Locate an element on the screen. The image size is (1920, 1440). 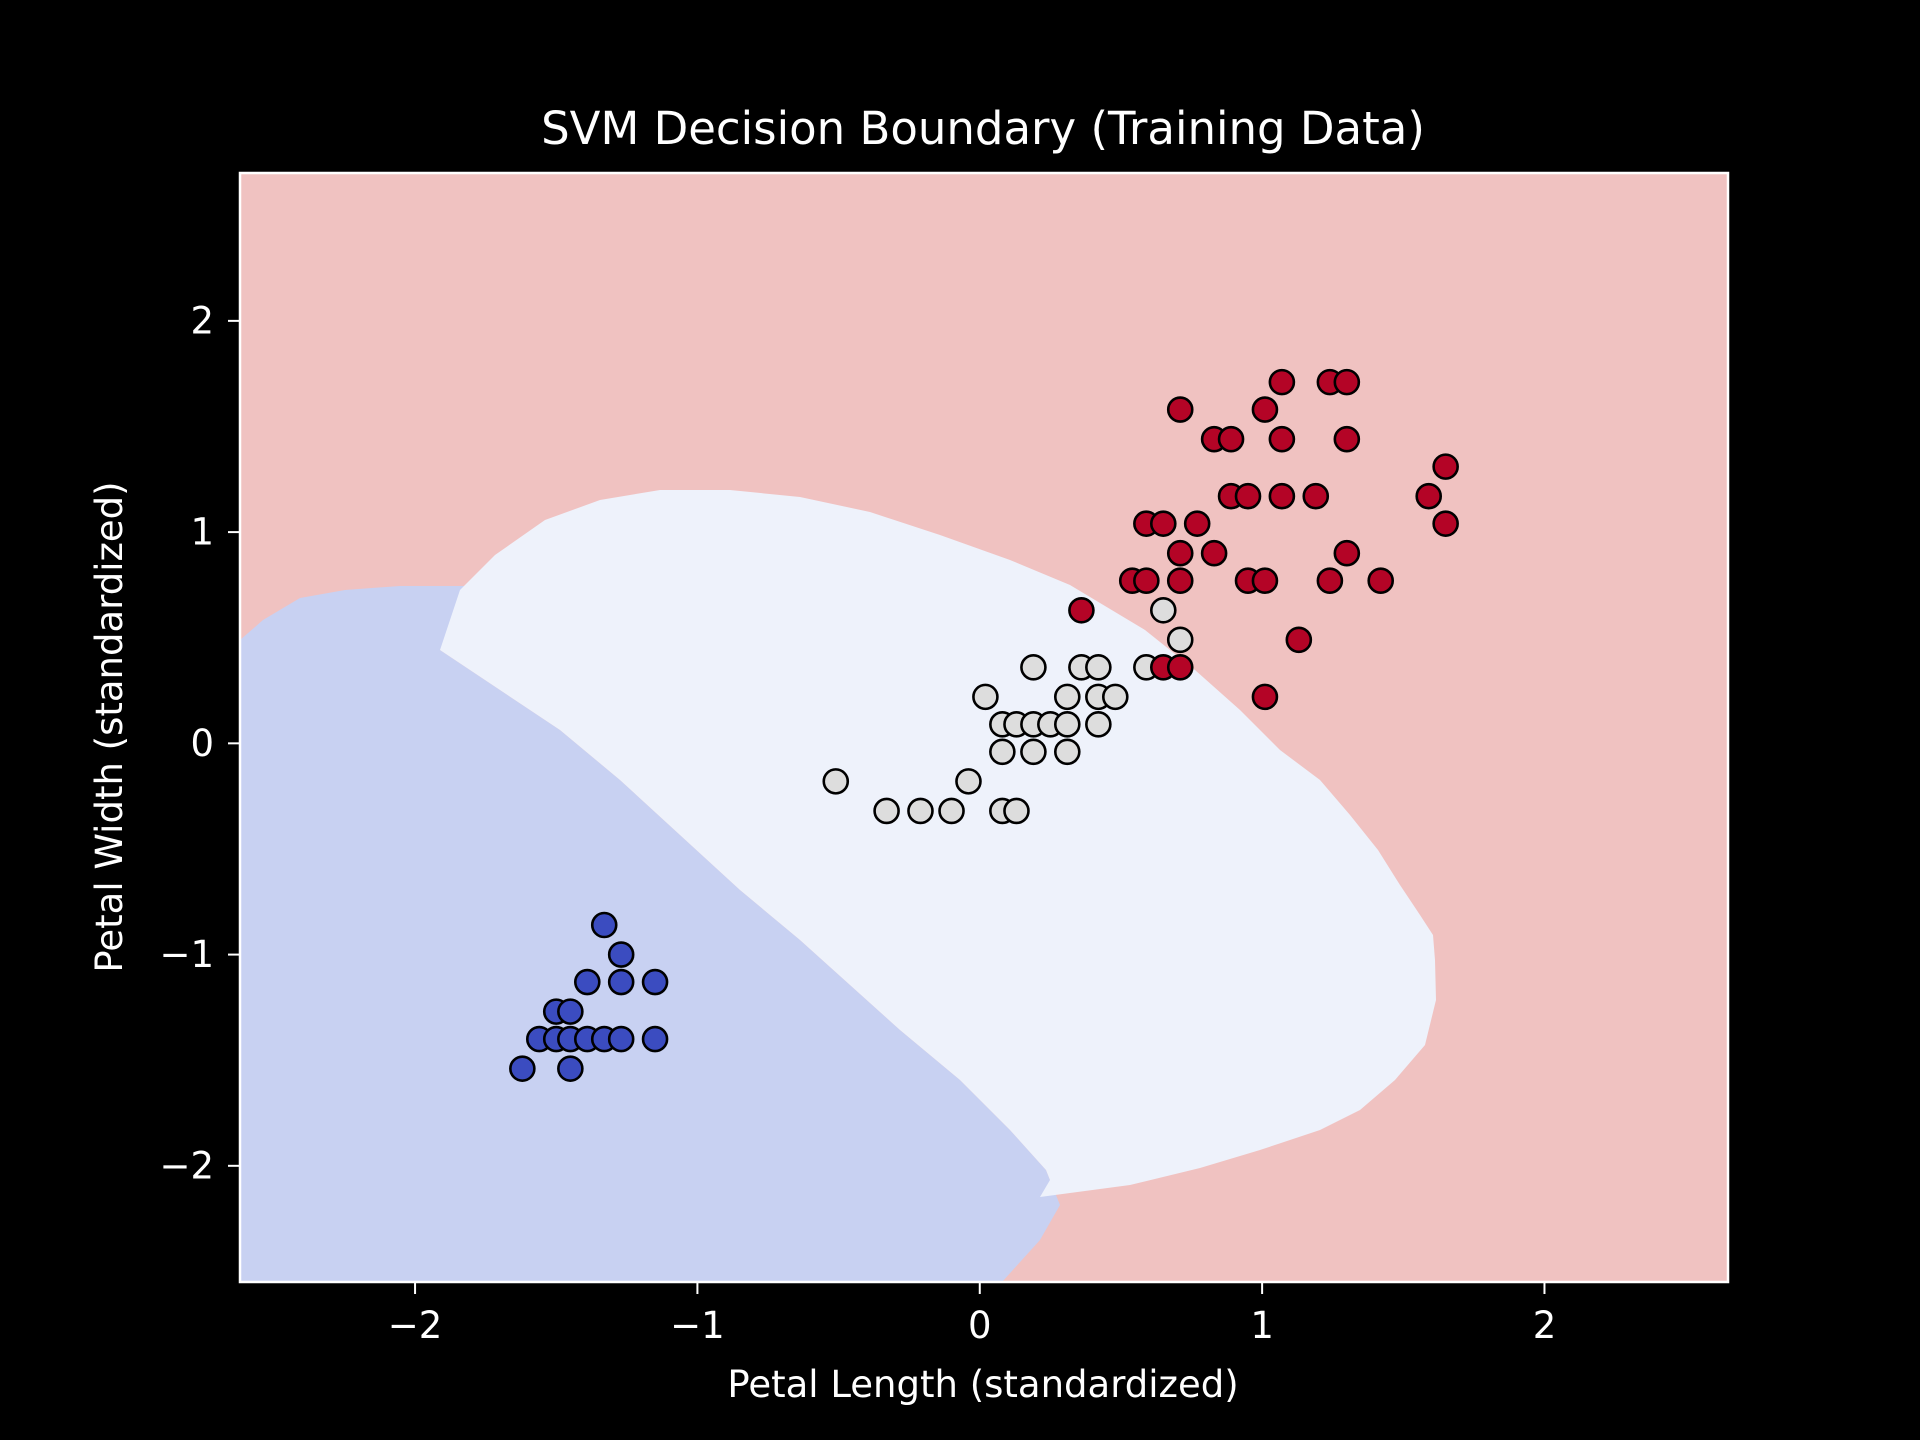
y-axis-label: Petal Width (standardized) is located at coordinates (109, 726).